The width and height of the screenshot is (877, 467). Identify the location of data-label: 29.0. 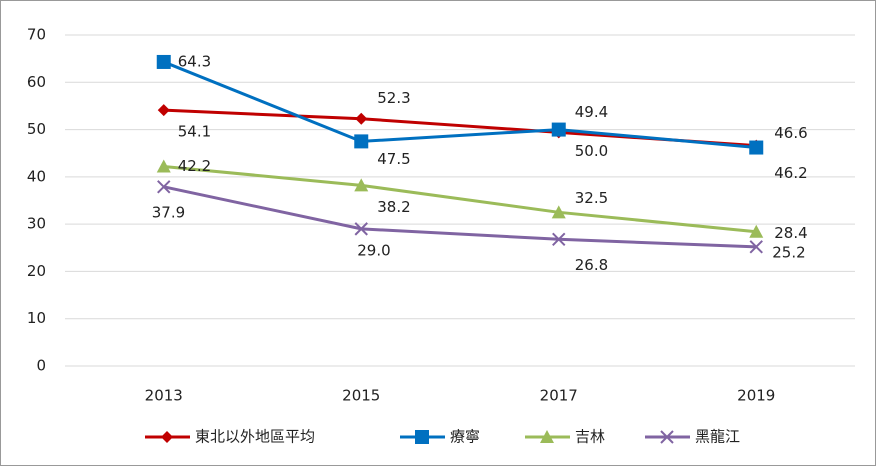
(373, 250).